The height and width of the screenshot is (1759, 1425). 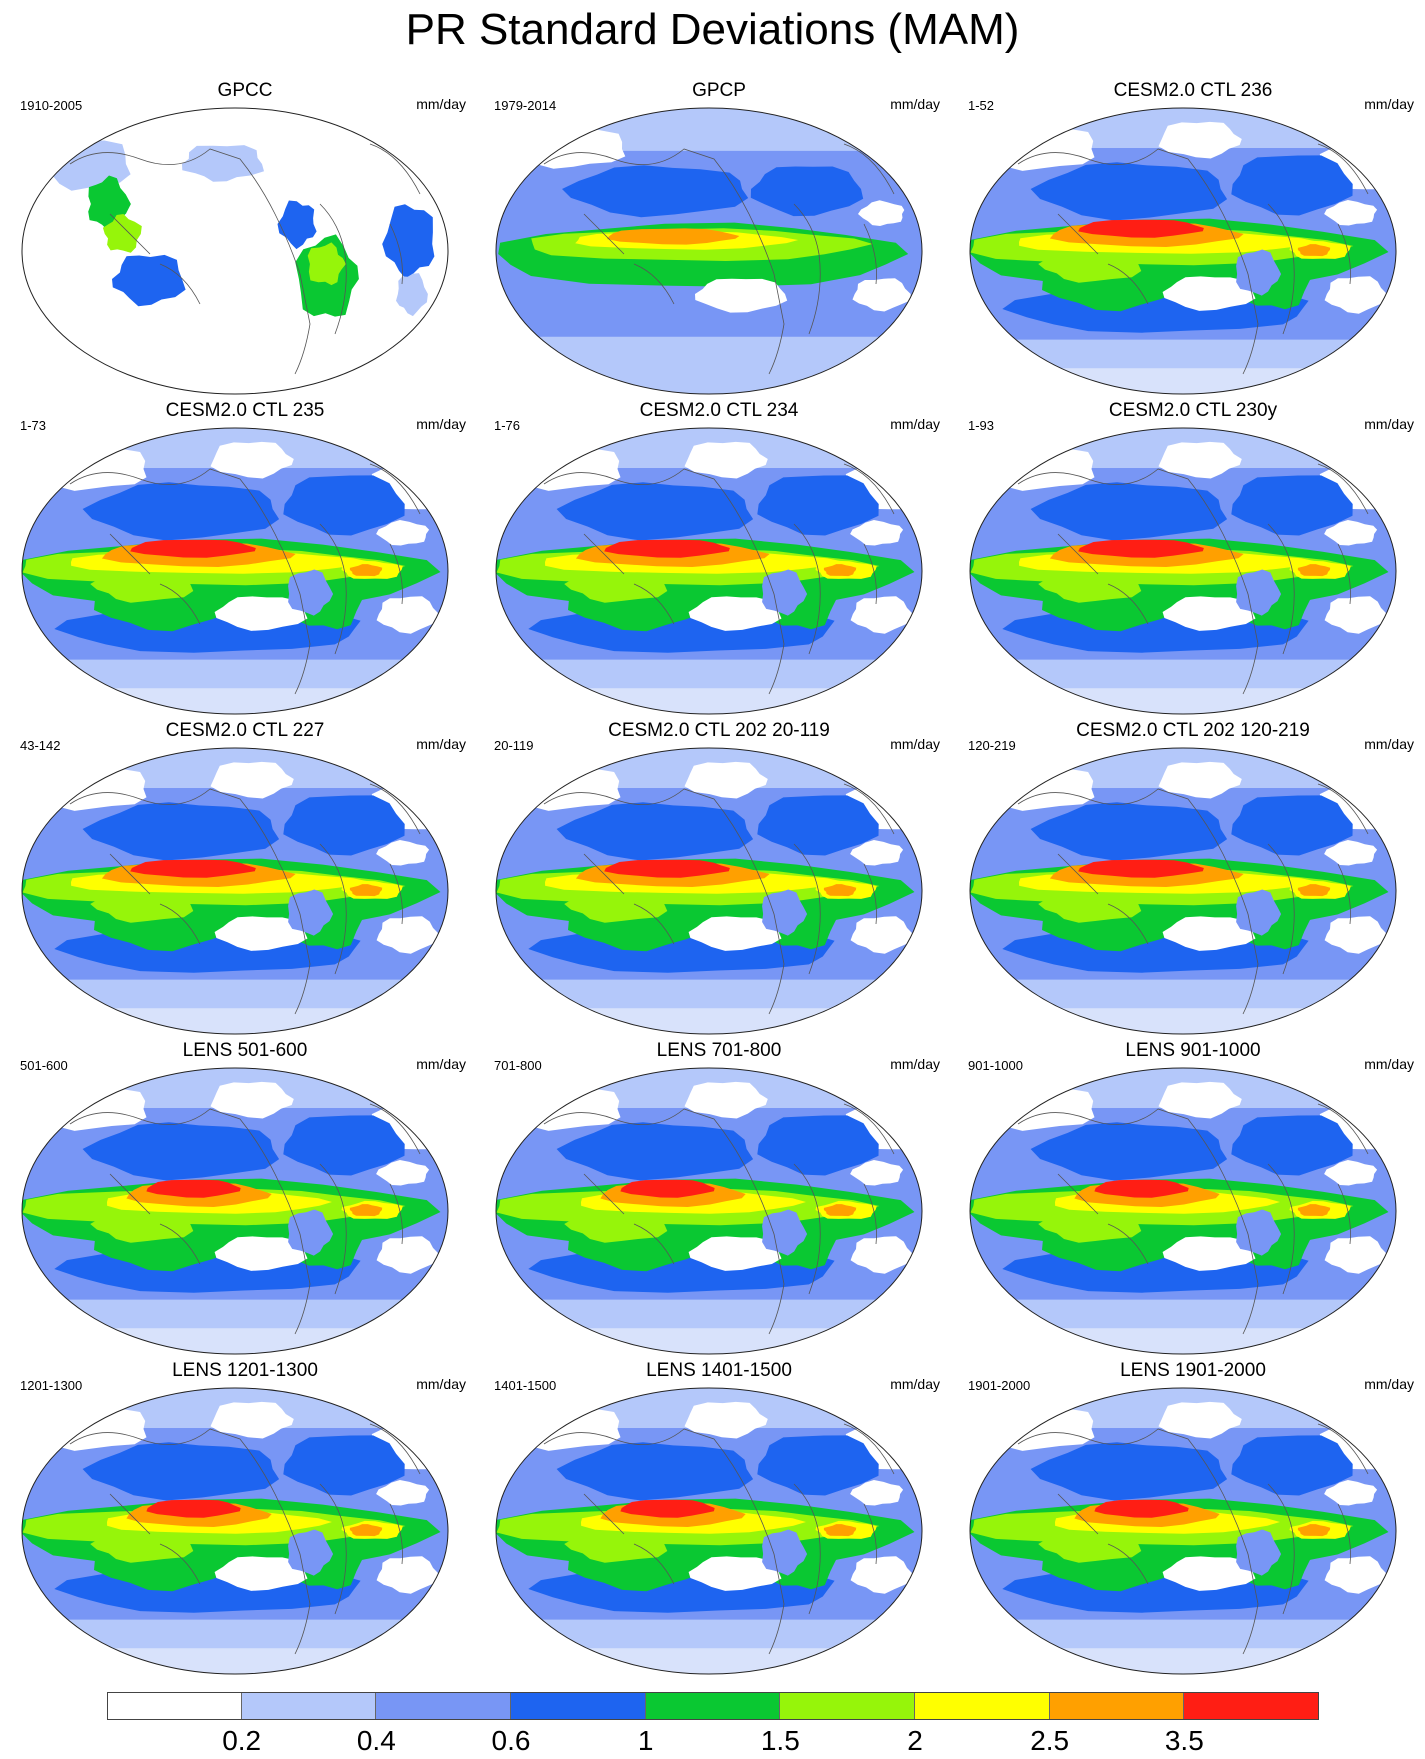 What do you see at coordinates (719, 410) in the screenshot?
I see `panel-title: CESM2.0 CTL 234` at bounding box center [719, 410].